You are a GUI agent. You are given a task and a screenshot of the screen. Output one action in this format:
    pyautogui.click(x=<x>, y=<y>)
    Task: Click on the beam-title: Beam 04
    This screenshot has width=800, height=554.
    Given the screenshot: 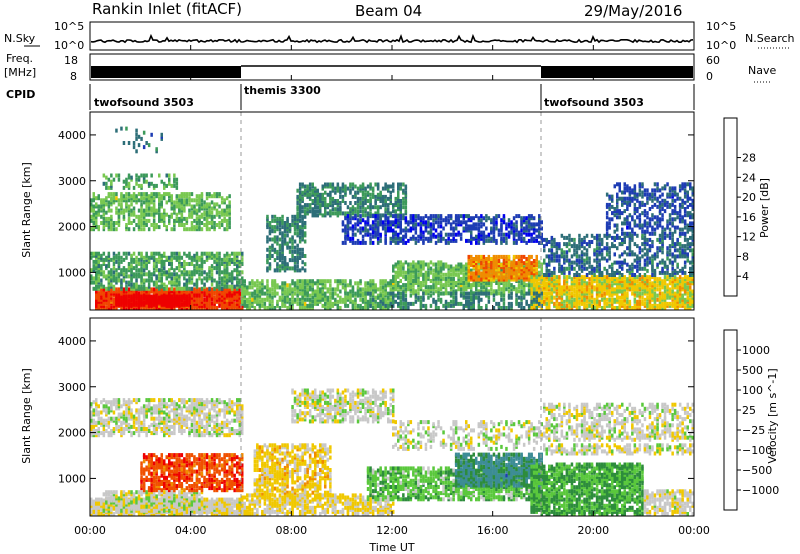 What is the action you would take?
    pyautogui.click(x=388, y=11)
    